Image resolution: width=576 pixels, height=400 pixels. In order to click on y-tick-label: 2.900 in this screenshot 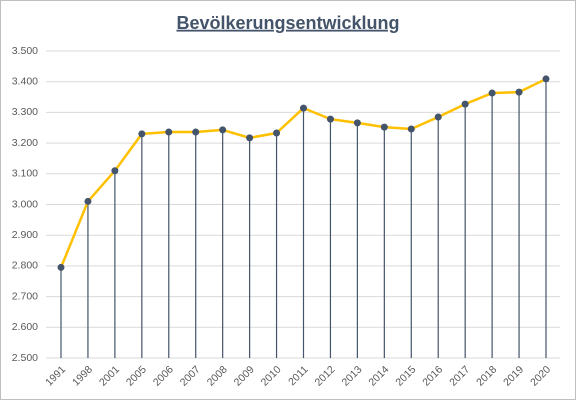, I will do `click(25, 235)`.